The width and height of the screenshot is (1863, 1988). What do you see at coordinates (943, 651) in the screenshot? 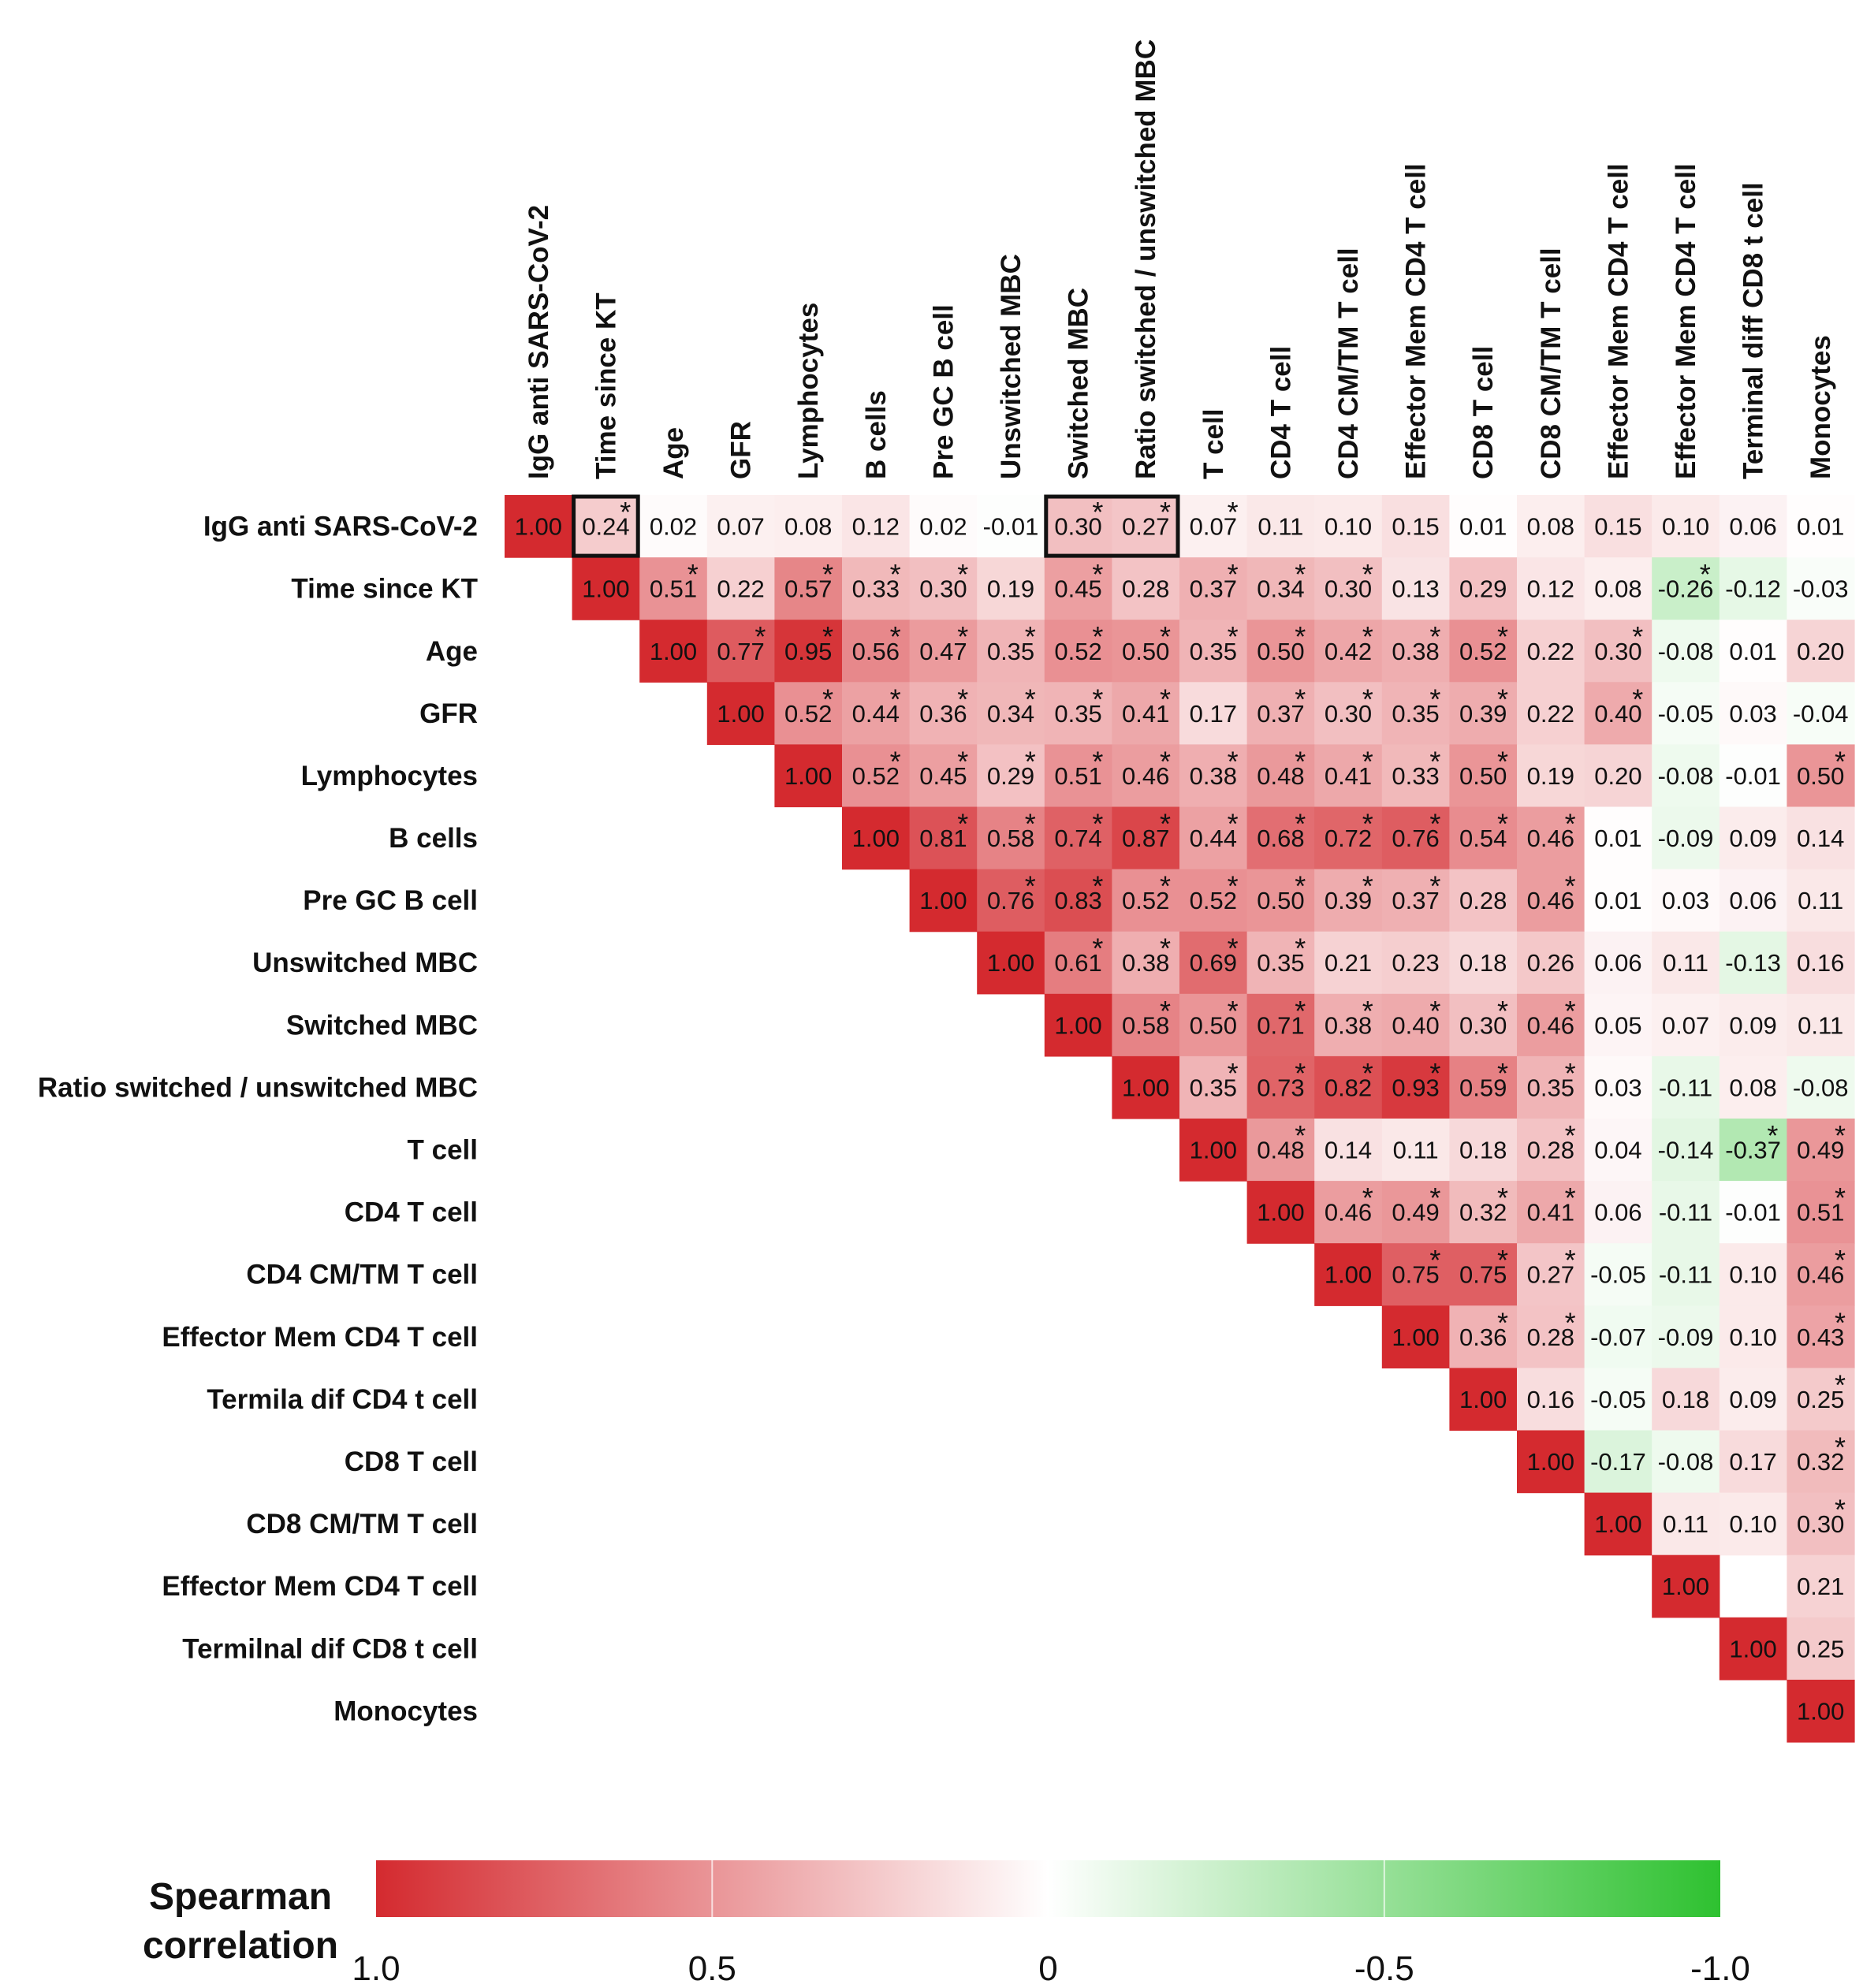
I see `cell-value-label: 0.47` at bounding box center [943, 651].